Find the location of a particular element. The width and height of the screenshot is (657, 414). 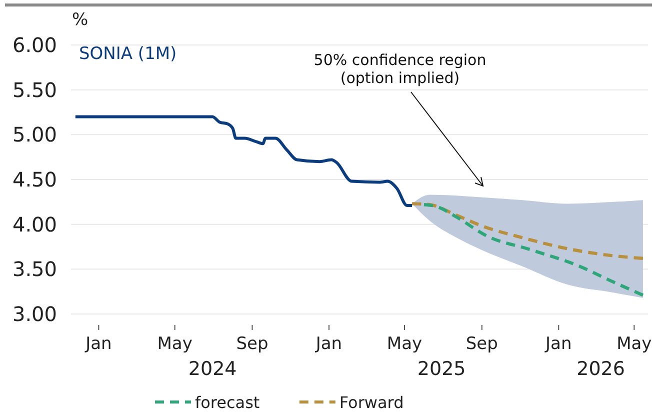

annotation: 50% confidence region (option implied) is located at coordinates (400, 69).